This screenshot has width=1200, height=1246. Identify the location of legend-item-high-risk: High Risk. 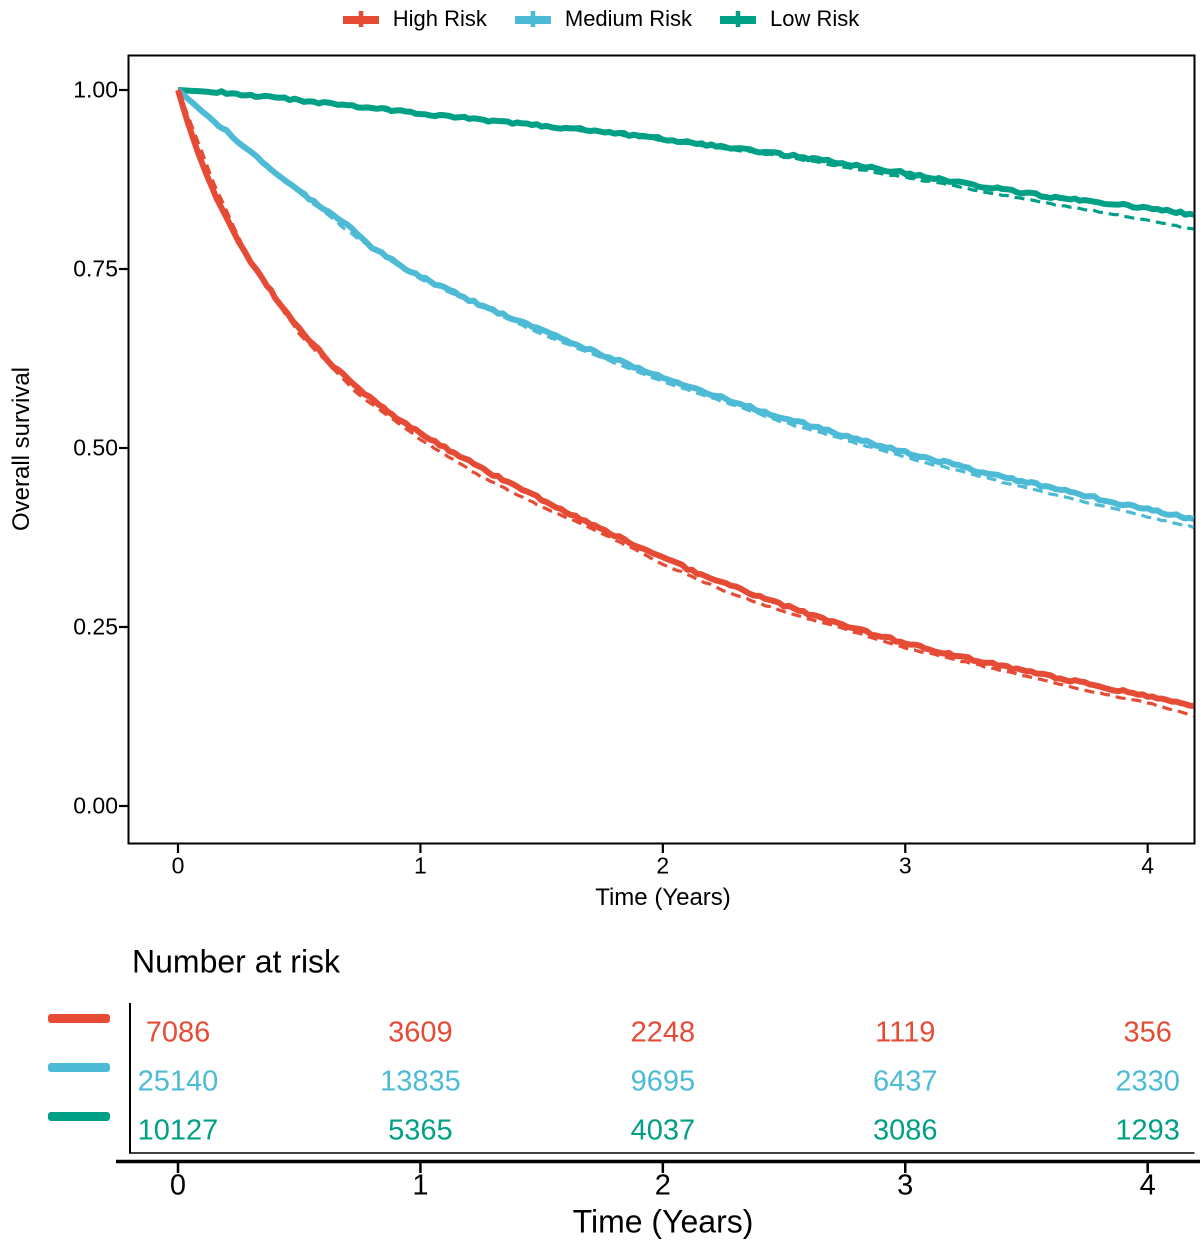
(414, 19).